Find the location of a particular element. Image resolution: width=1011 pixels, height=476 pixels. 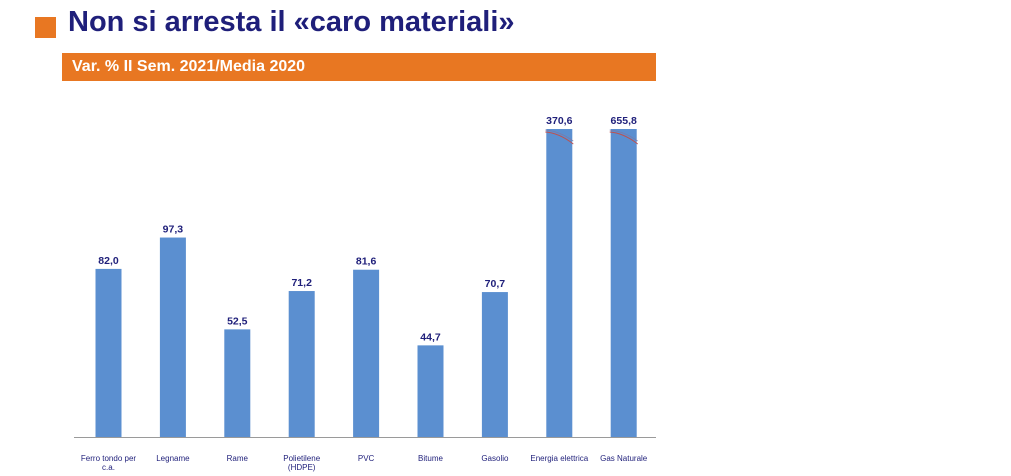

data-label: 44,7 is located at coordinates (430, 337).